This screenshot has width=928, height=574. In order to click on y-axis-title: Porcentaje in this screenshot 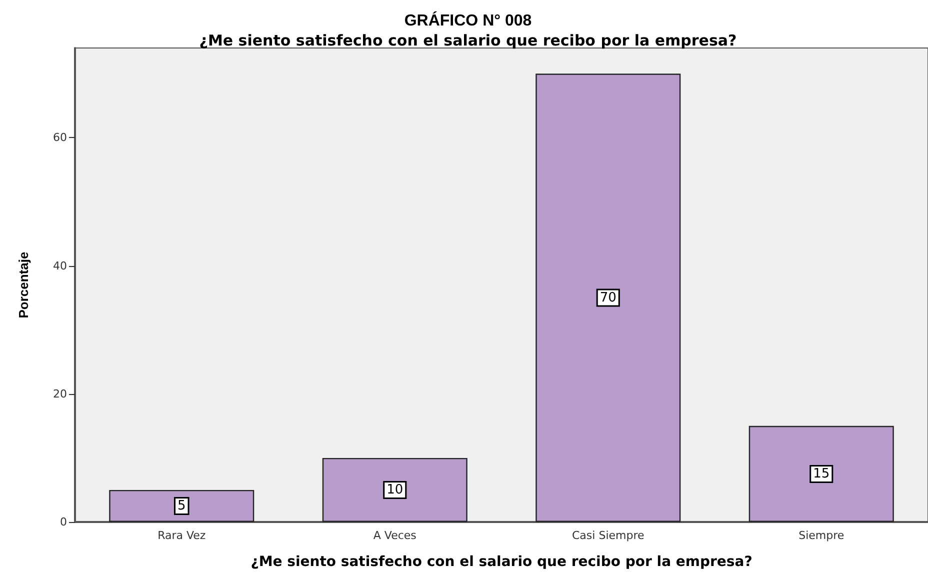, I will do `click(23, 285)`.